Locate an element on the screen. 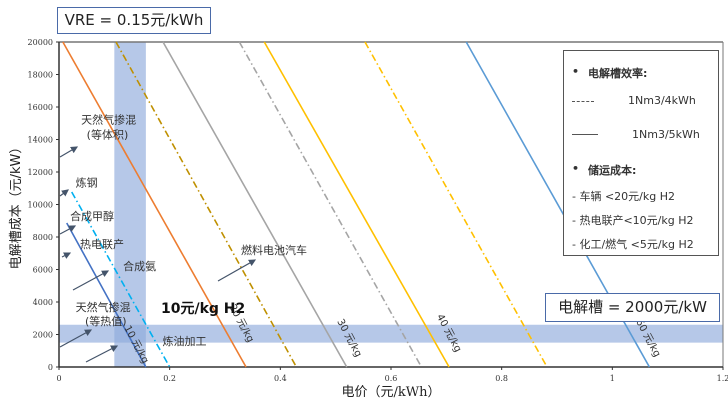 The width and height of the screenshot is (728, 403). legend-storage-item: - 车辆 <20元/kg H2 is located at coordinates (624, 196).